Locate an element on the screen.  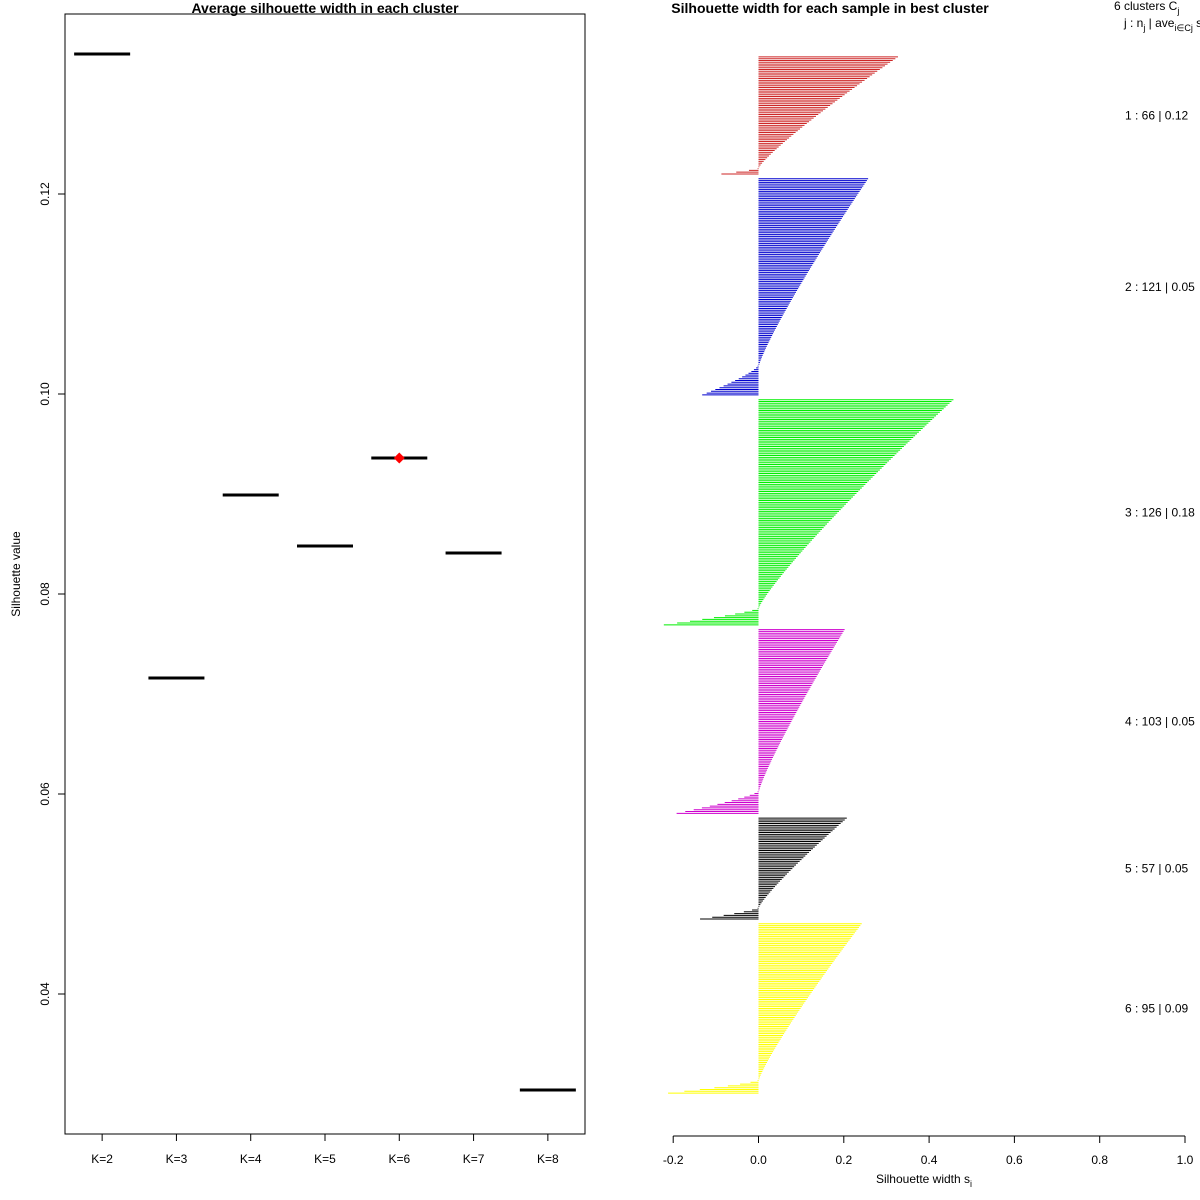
legend-cluster-2: 2 : 121 | 0.05 is located at coordinates (1160, 287).